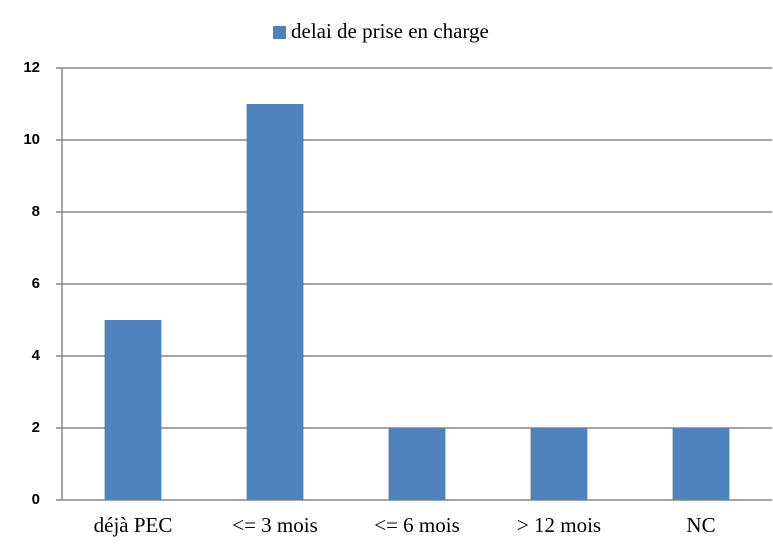  What do you see at coordinates (31, 139) in the screenshot?
I see `y-tick-label: 10` at bounding box center [31, 139].